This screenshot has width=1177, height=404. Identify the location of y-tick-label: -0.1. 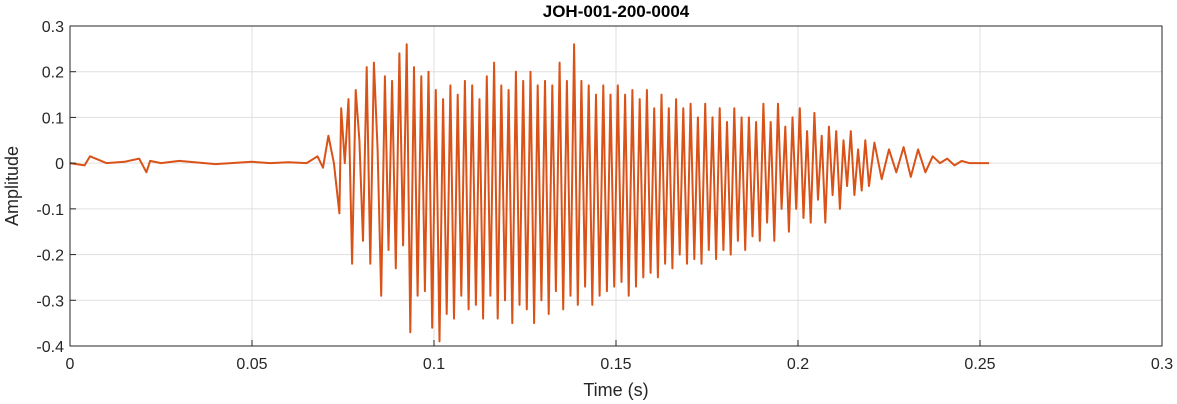
(50, 210).